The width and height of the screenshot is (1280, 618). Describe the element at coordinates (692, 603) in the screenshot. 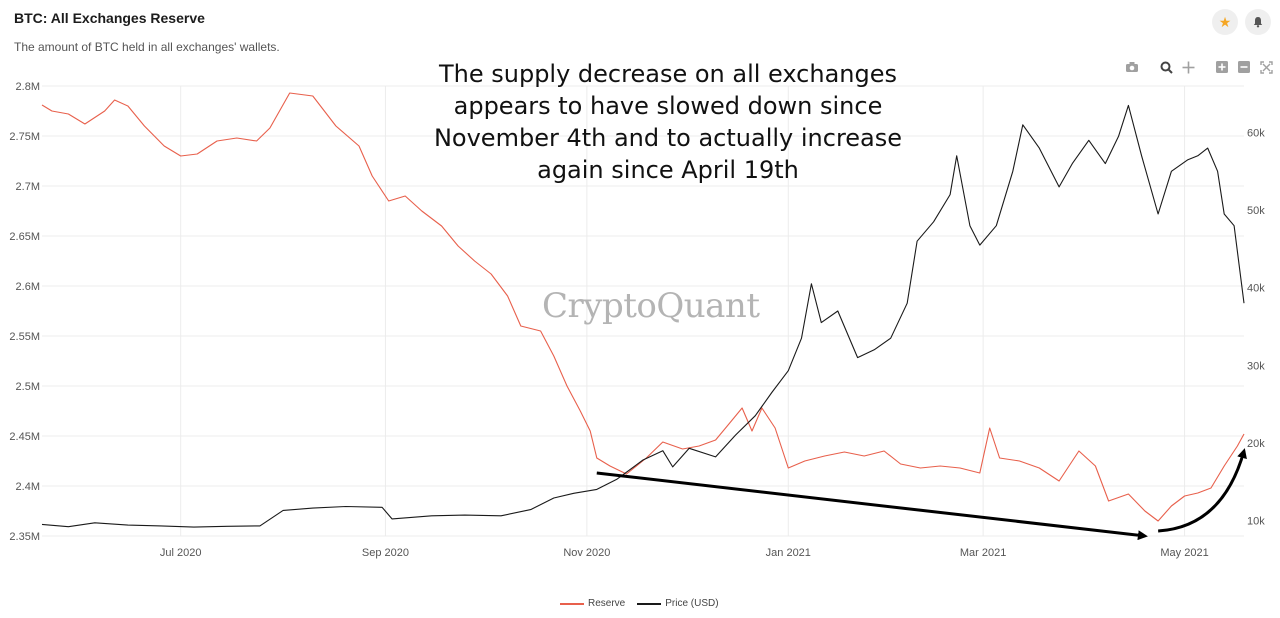

I see `legend-label-price: Price (USD)` at that location.